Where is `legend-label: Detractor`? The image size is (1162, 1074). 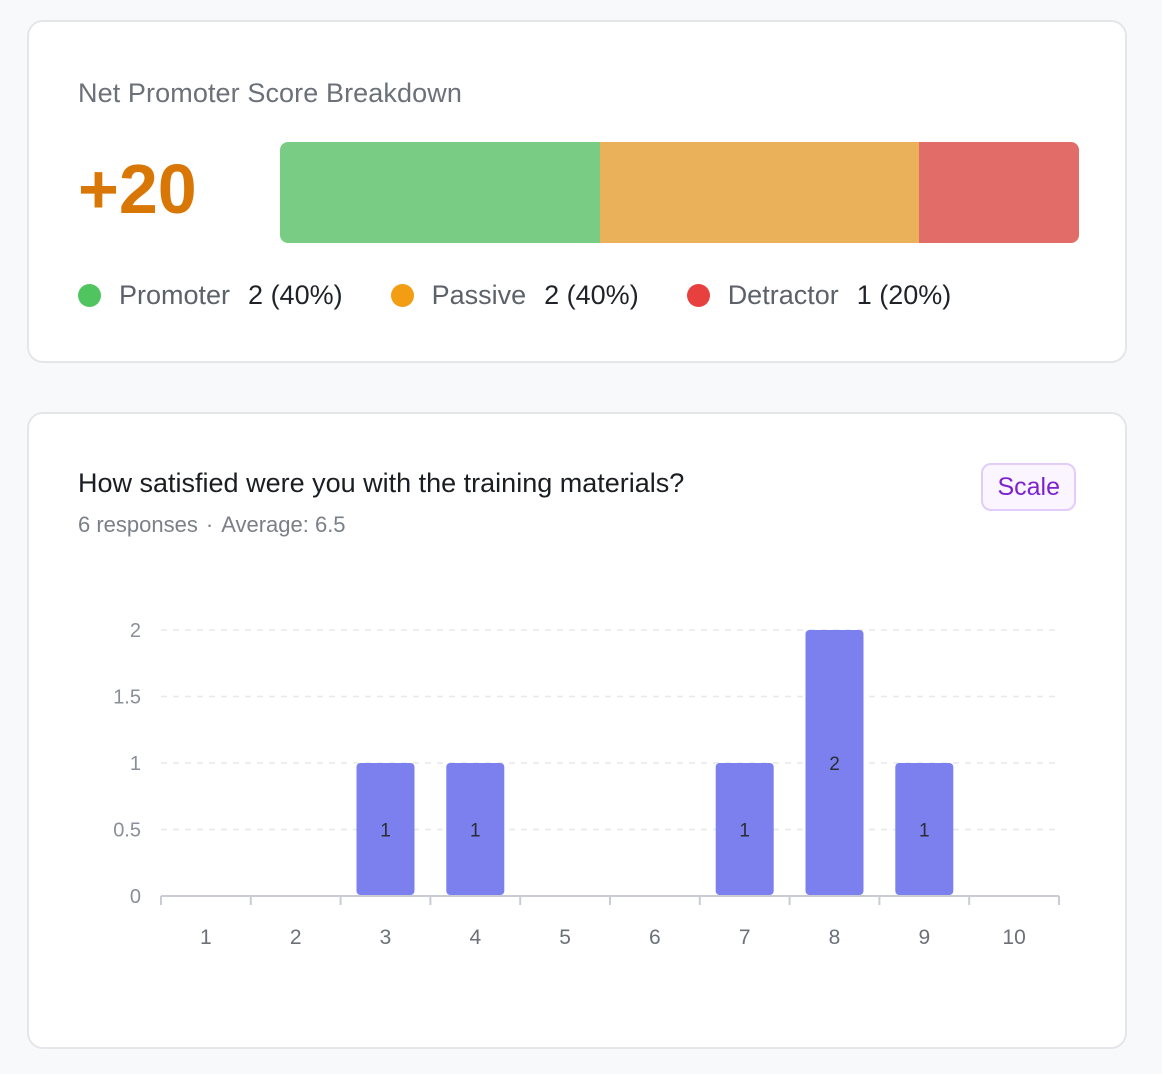
legend-label: Detractor is located at coordinates (783, 295).